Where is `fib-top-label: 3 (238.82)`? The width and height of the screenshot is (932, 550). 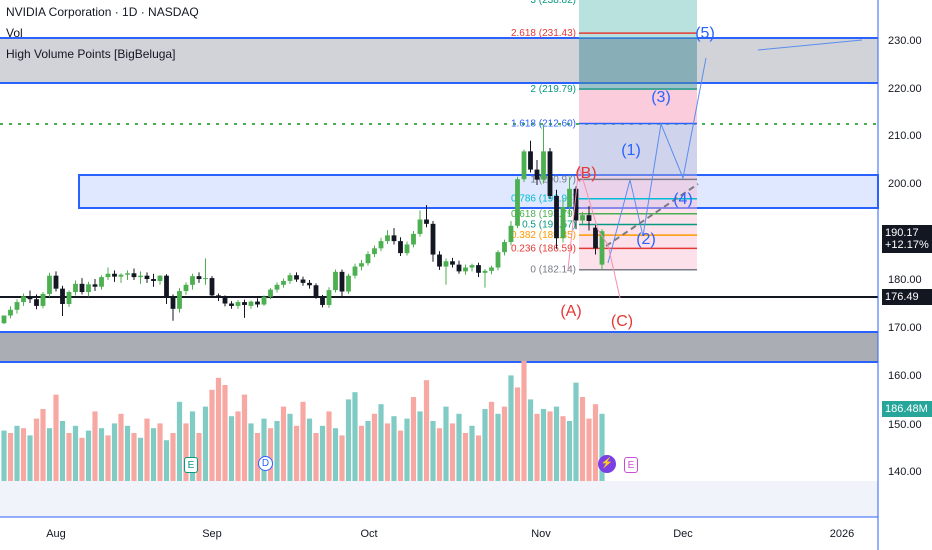 fib-top-label: 3 (238.82) is located at coordinates (553, 3).